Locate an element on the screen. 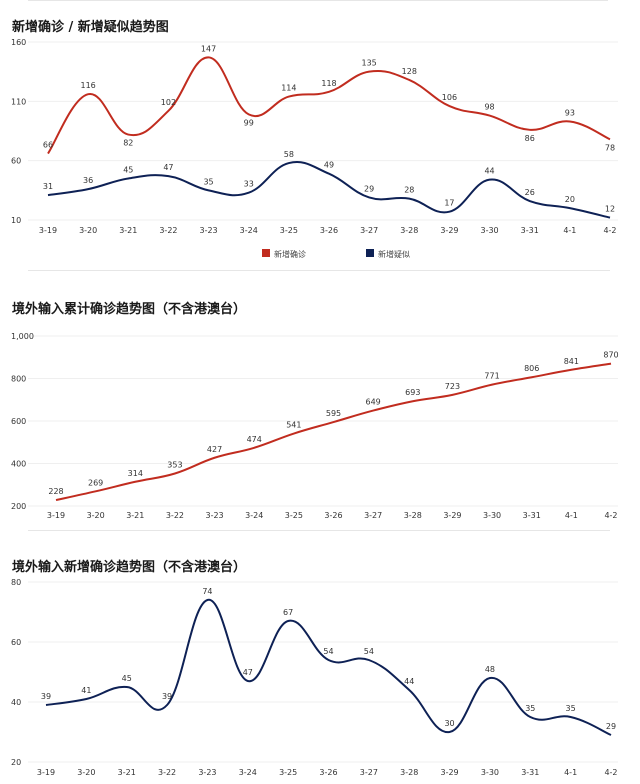 The image size is (640, 784). data-label: 74 is located at coordinates (207, 591).